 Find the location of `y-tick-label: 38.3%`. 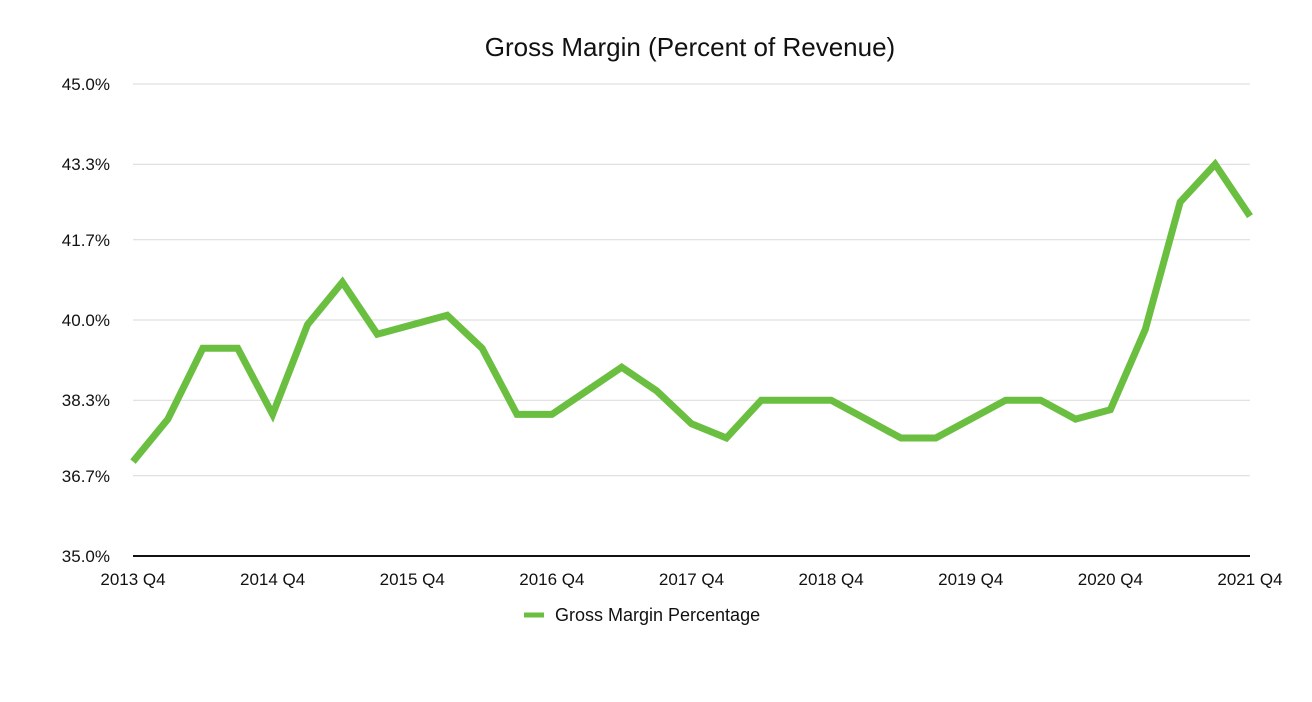

y-tick-label: 38.3% is located at coordinates (86, 400).